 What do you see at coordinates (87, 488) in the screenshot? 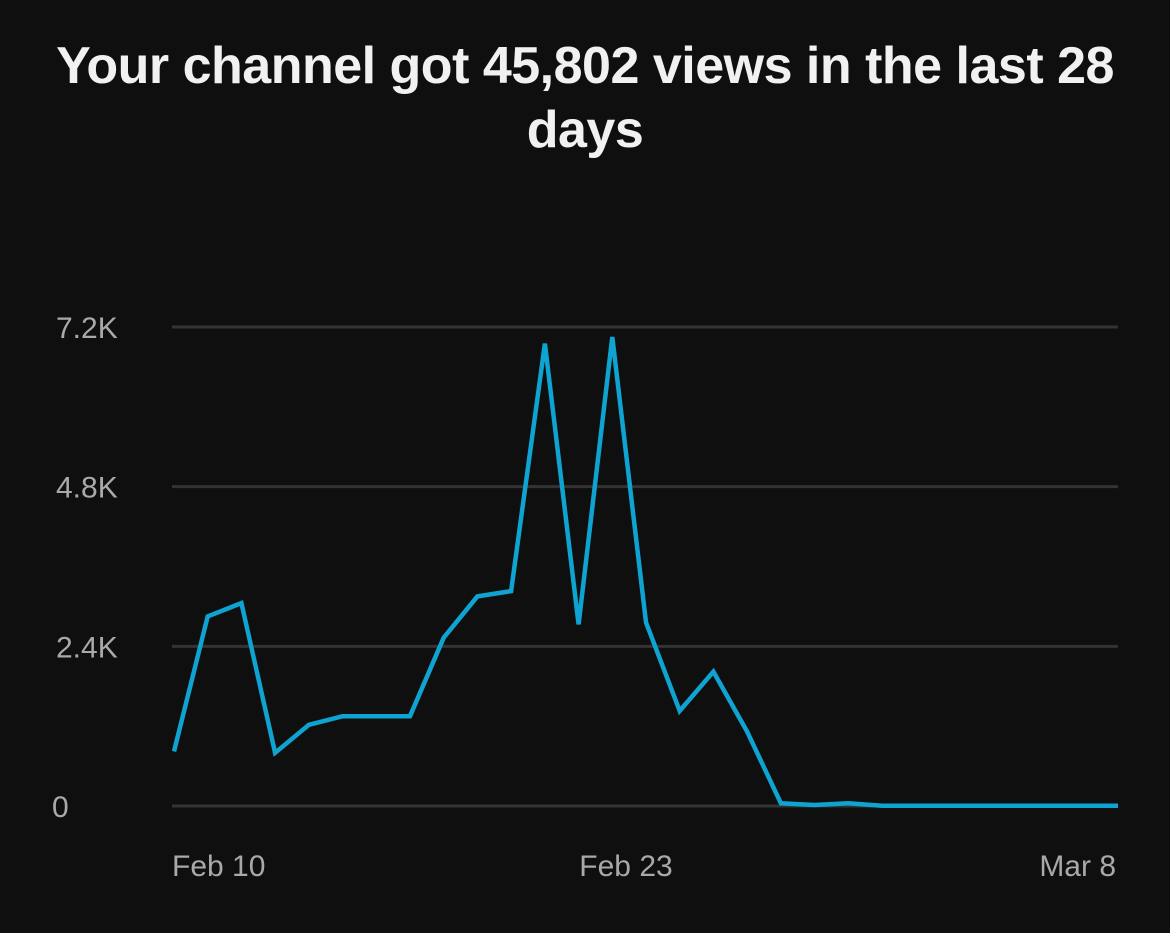
I see `y-tick-label: 4.8K` at bounding box center [87, 488].